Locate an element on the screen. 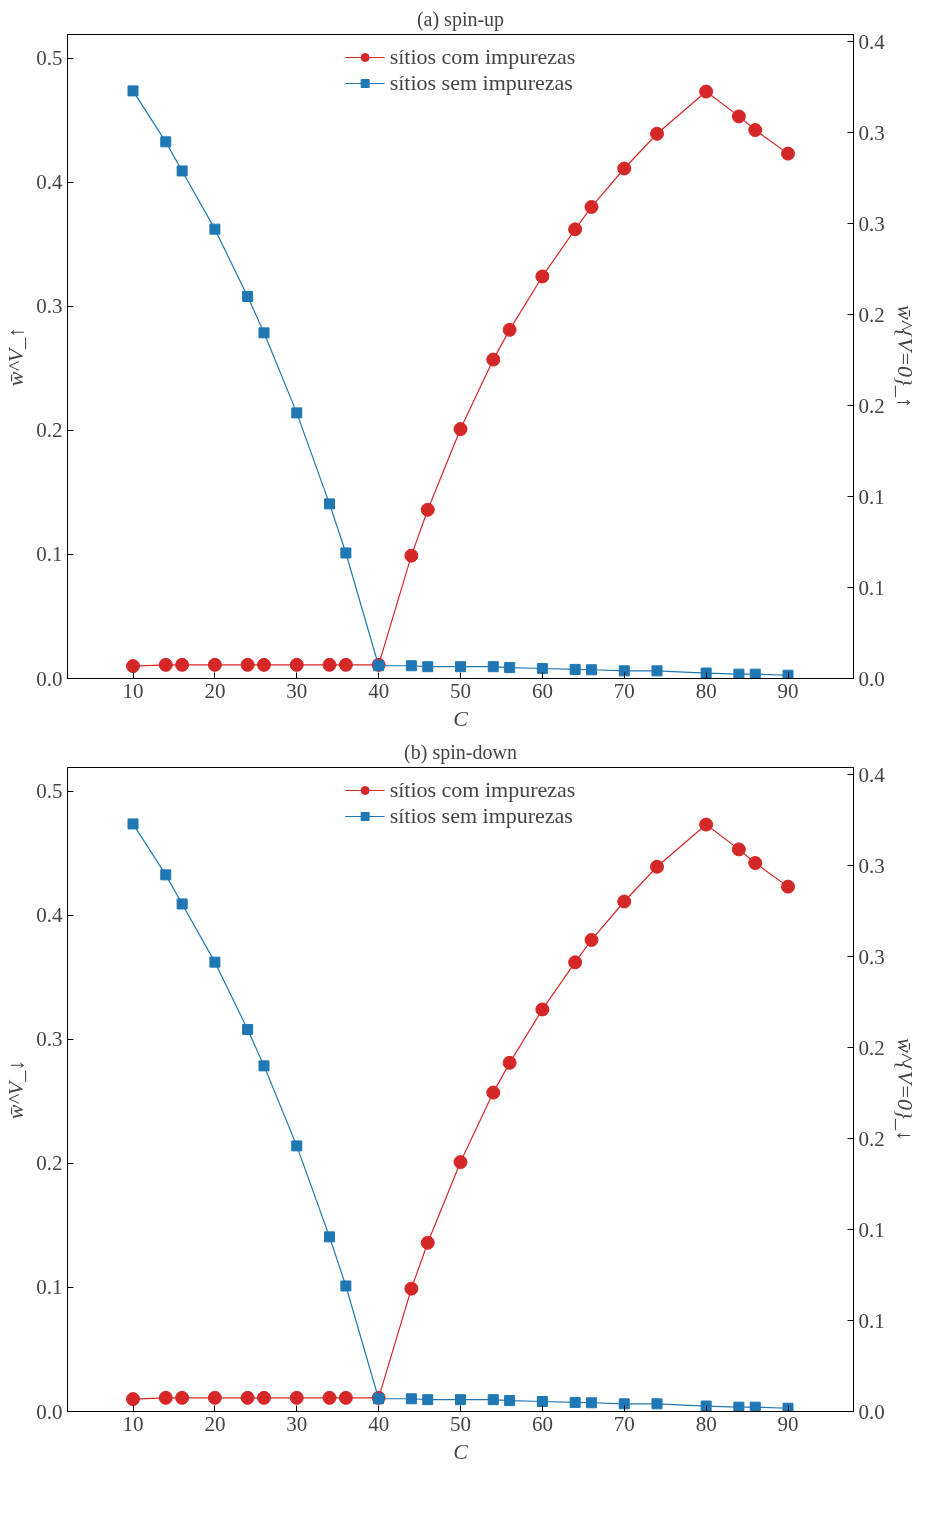 The width and height of the screenshot is (946, 1526). x-tick-label: 70 is located at coordinates (624, 1423).